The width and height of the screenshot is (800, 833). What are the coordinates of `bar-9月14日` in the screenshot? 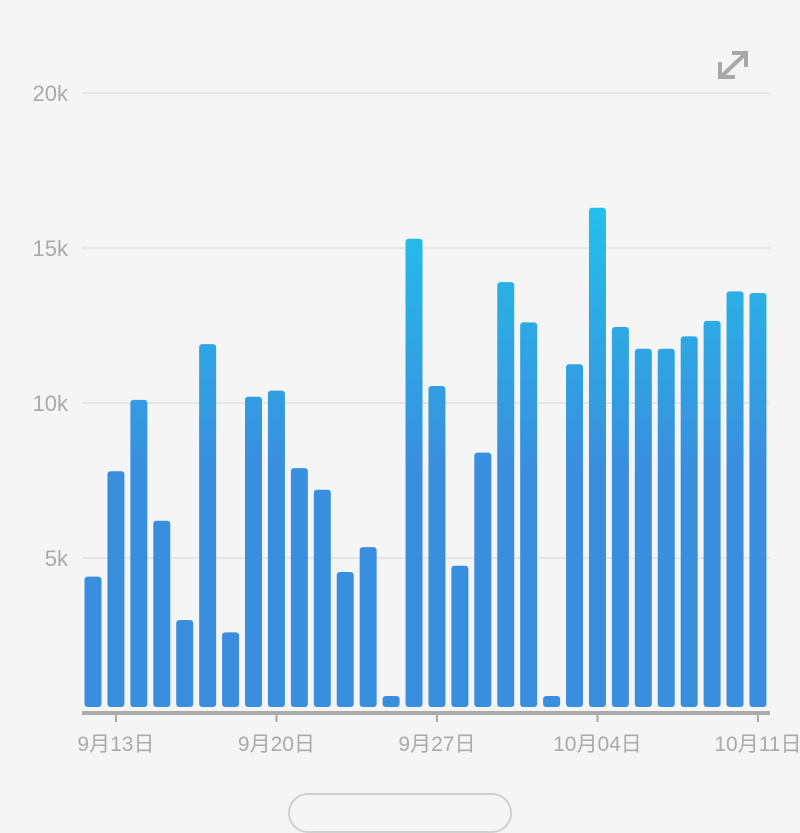 It's located at (139, 553).